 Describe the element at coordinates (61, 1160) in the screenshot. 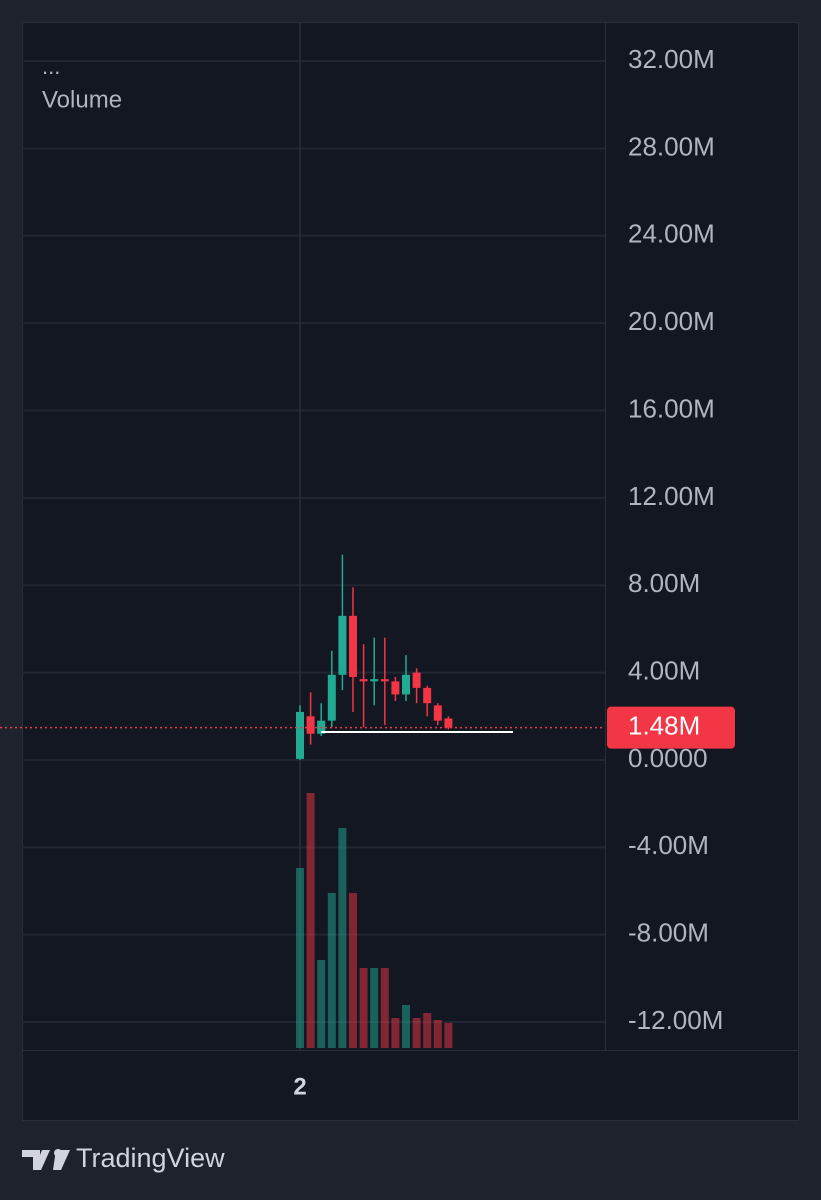

I see `logo-icon-part` at that location.